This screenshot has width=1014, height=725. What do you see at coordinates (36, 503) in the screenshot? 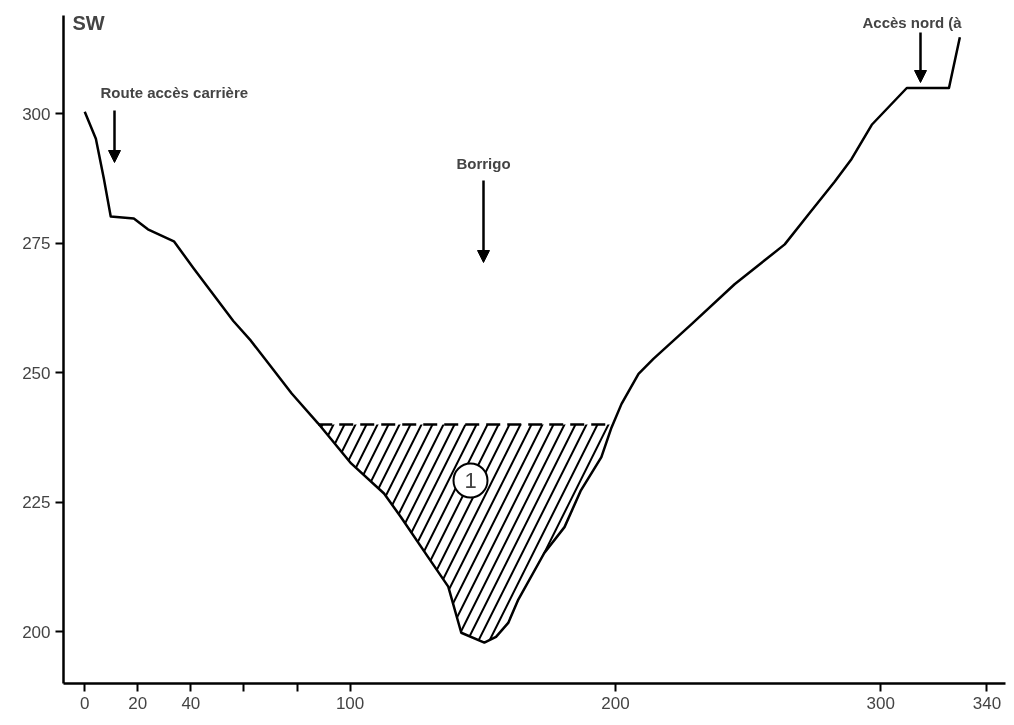
I see `y-tick-label: 225` at bounding box center [36, 503].